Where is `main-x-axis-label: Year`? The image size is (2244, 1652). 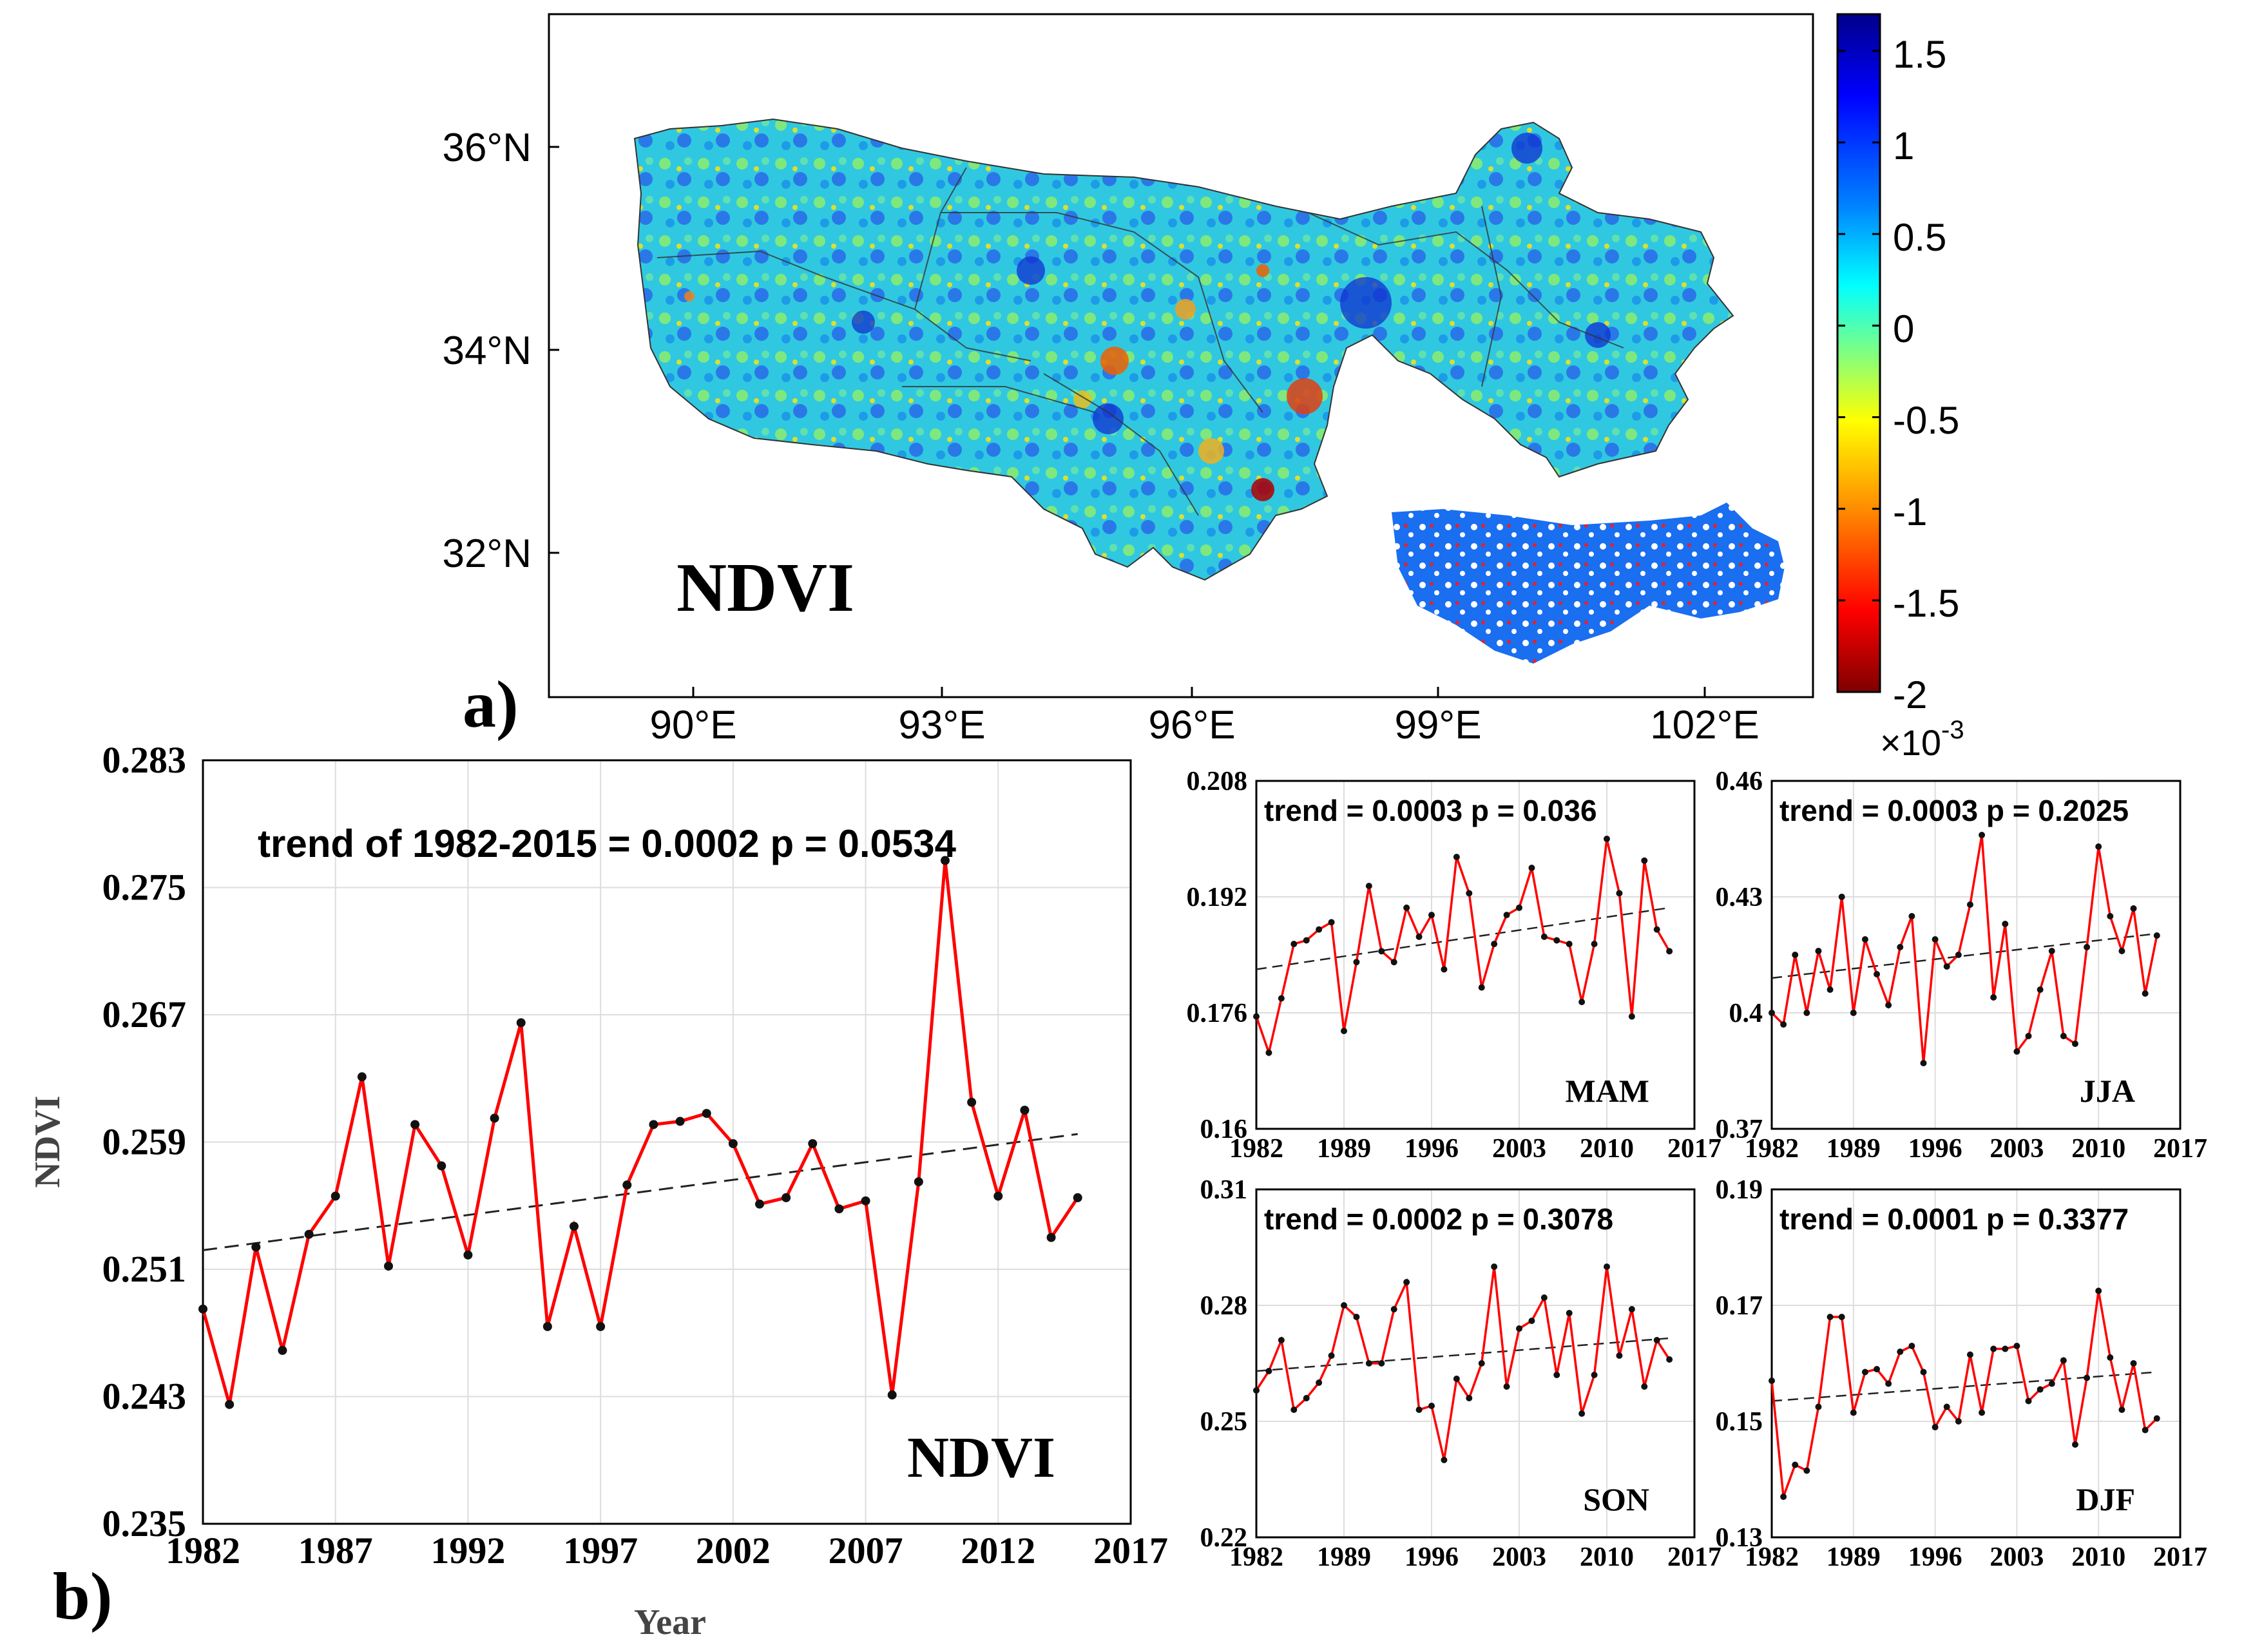 main-x-axis-label: Year is located at coordinates (670, 1622).